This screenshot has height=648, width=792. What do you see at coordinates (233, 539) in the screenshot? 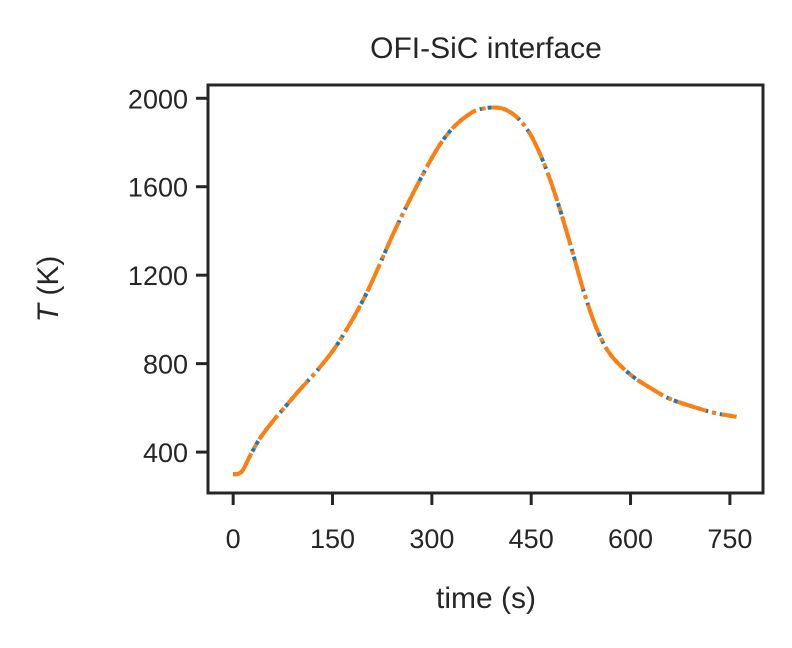
I see `x-tick-label: 0` at bounding box center [233, 539].